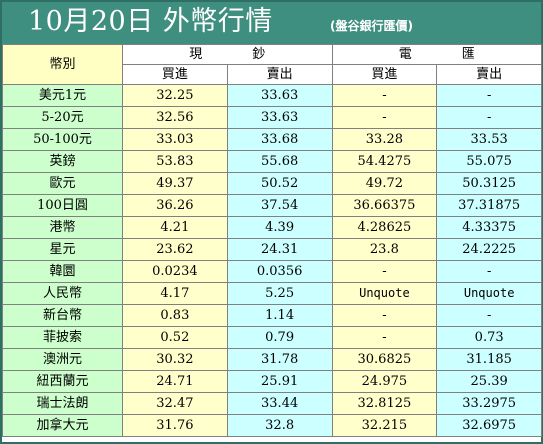 This screenshot has height=444, width=543. Describe the element at coordinates (62, 359) in the screenshot. I see `currency-name: 澳洲元` at that location.